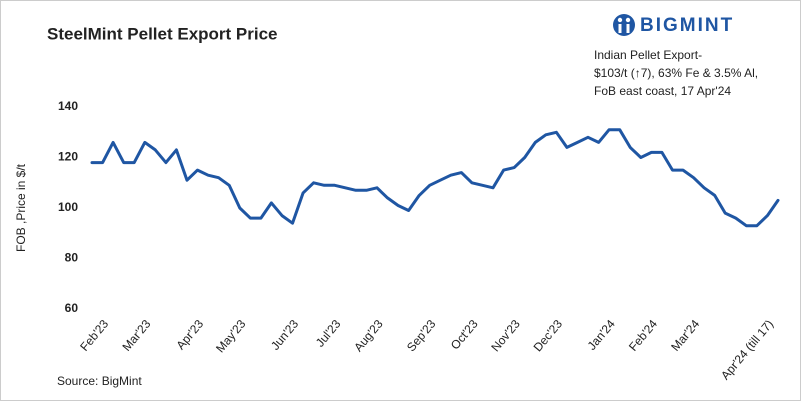 The height and width of the screenshot is (401, 801). I want to click on y-tick-label: 80, so click(72, 258).